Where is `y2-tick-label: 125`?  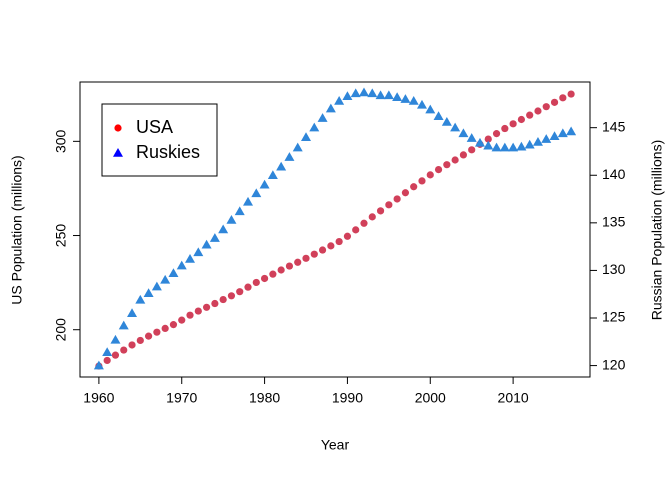 y2-tick-label: 125 is located at coordinates (614, 317).